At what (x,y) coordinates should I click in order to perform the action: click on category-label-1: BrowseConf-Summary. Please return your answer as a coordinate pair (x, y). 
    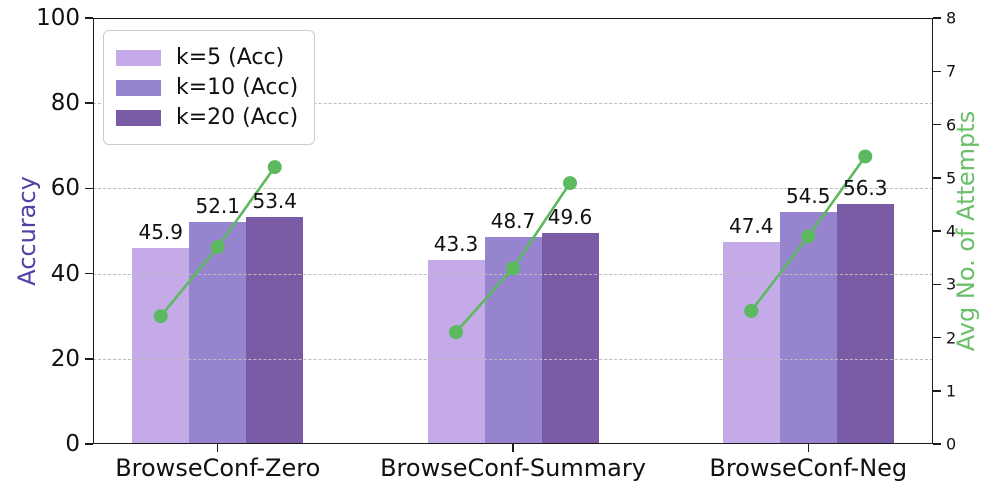
    Looking at the image, I should click on (513, 468).